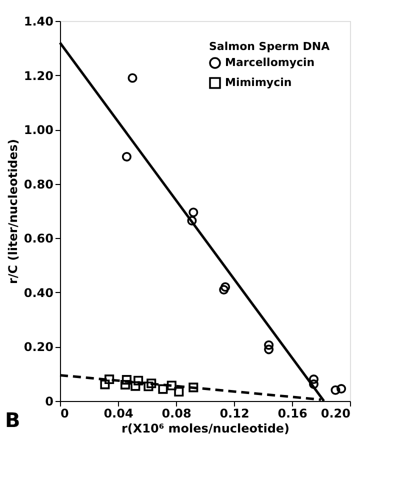 This screenshot has height=481, width=401. Describe the element at coordinates (235, 413) in the screenshot. I see `x-tick-label: 0.12` at that location.